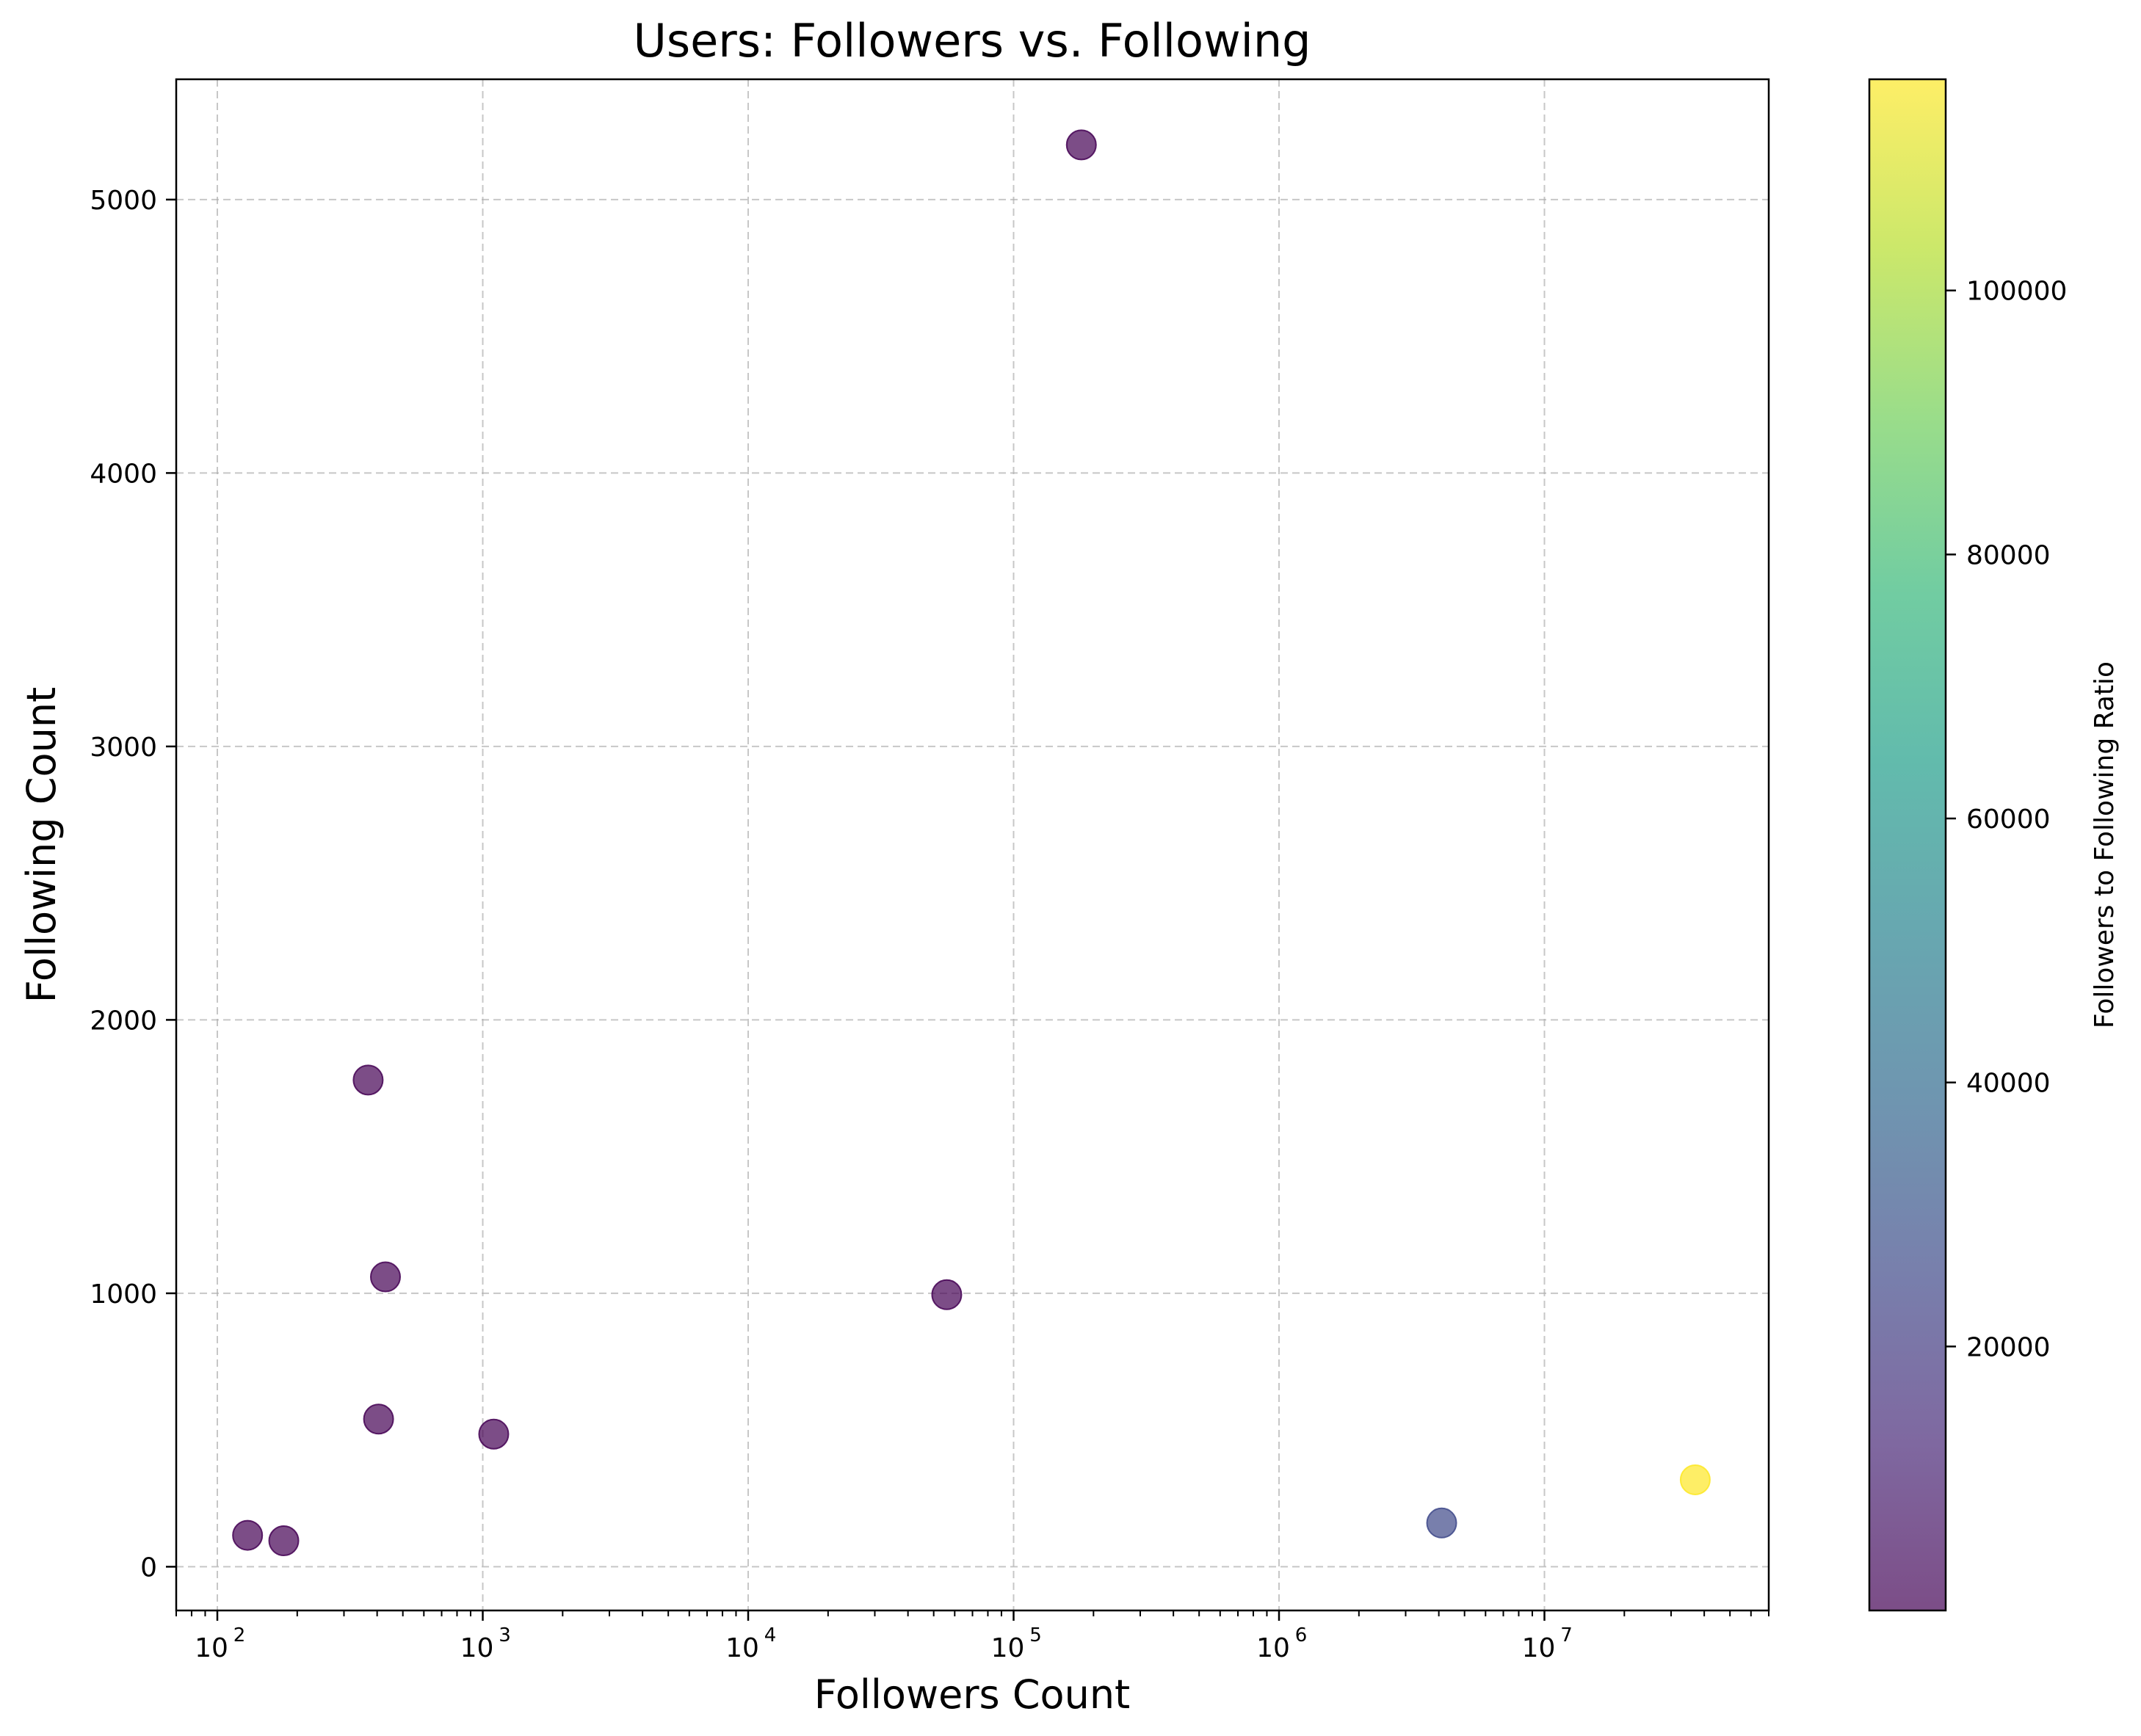  I want to click on x-axis-label: Followers Count, so click(972, 1694).